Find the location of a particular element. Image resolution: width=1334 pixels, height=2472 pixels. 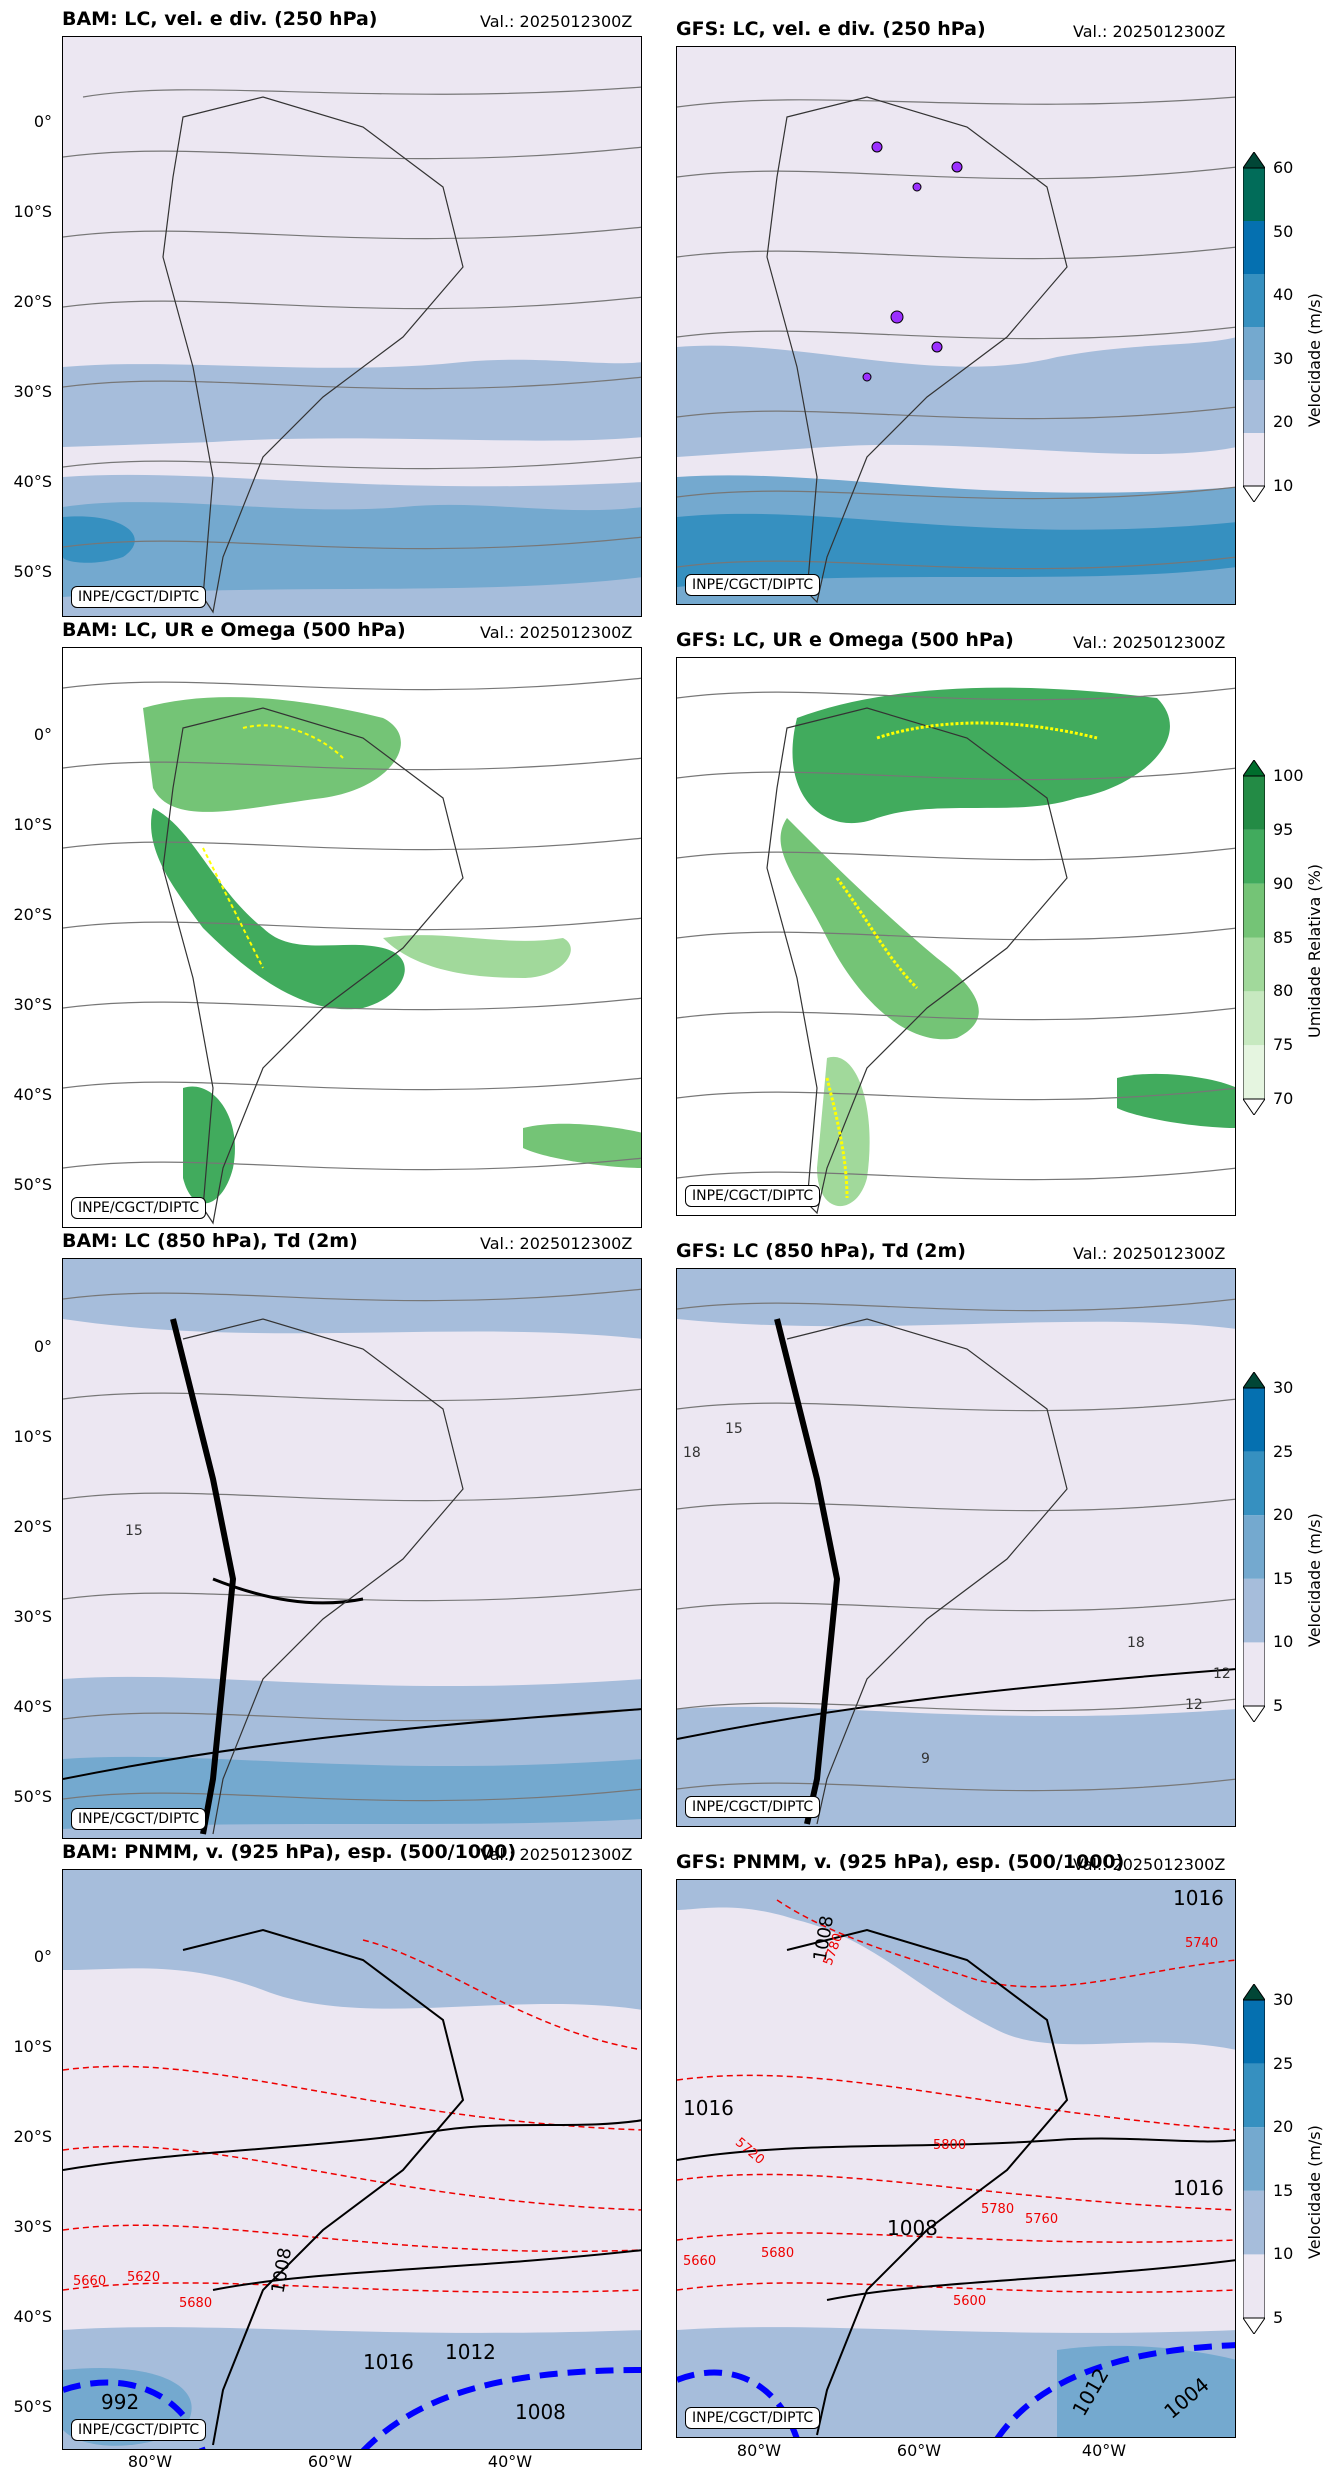

gfs-250-valid-time: Val.: 2025012300Z is located at coordinates (1149, 31).